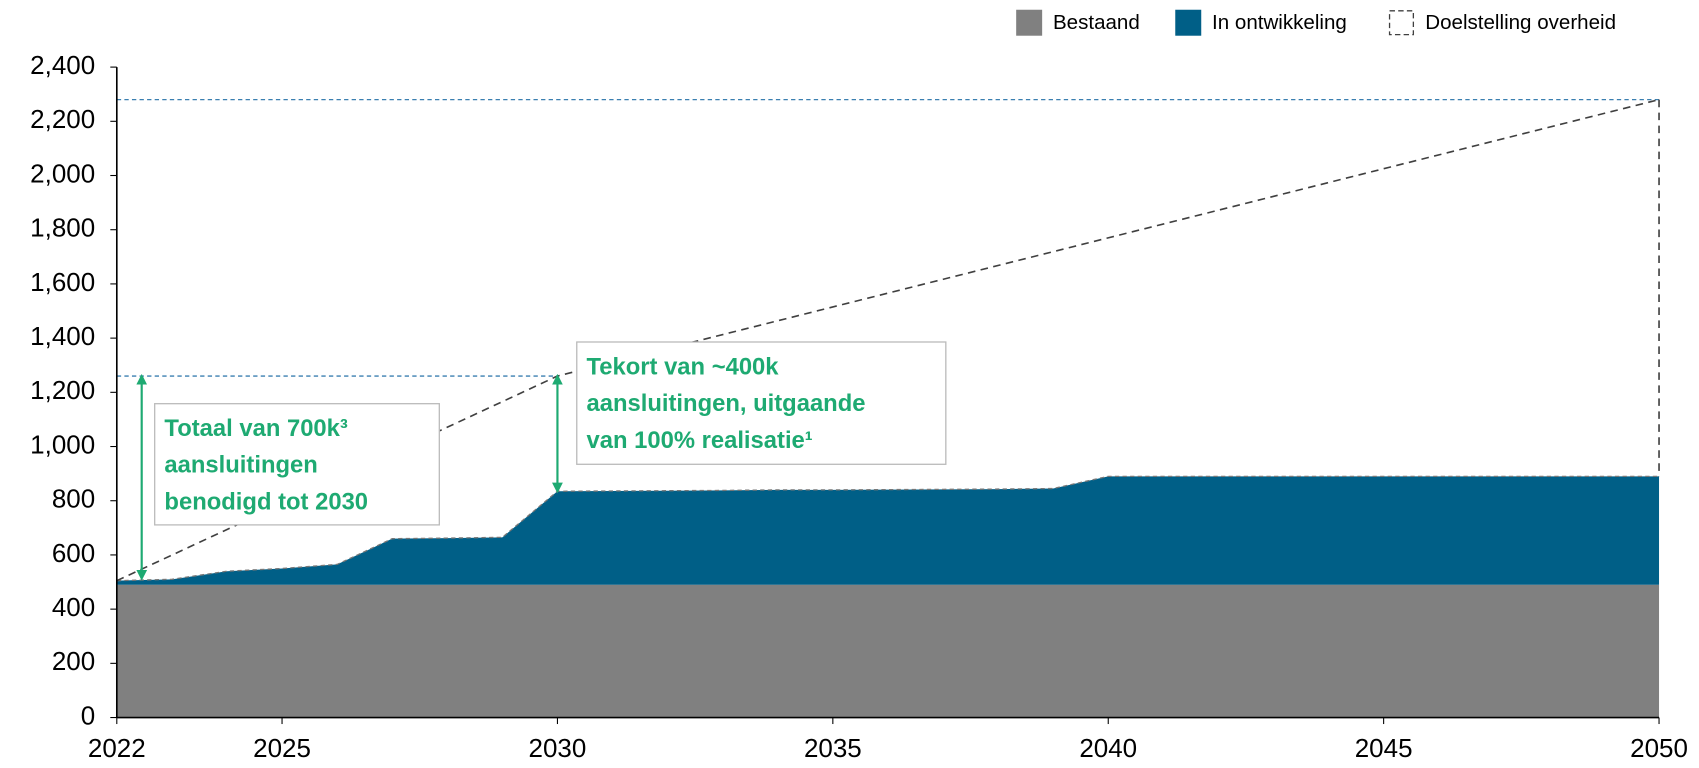 The height and width of the screenshot is (768, 1699). I want to click on annotation-text: aansluitingen, uitgaande, so click(726, 403).